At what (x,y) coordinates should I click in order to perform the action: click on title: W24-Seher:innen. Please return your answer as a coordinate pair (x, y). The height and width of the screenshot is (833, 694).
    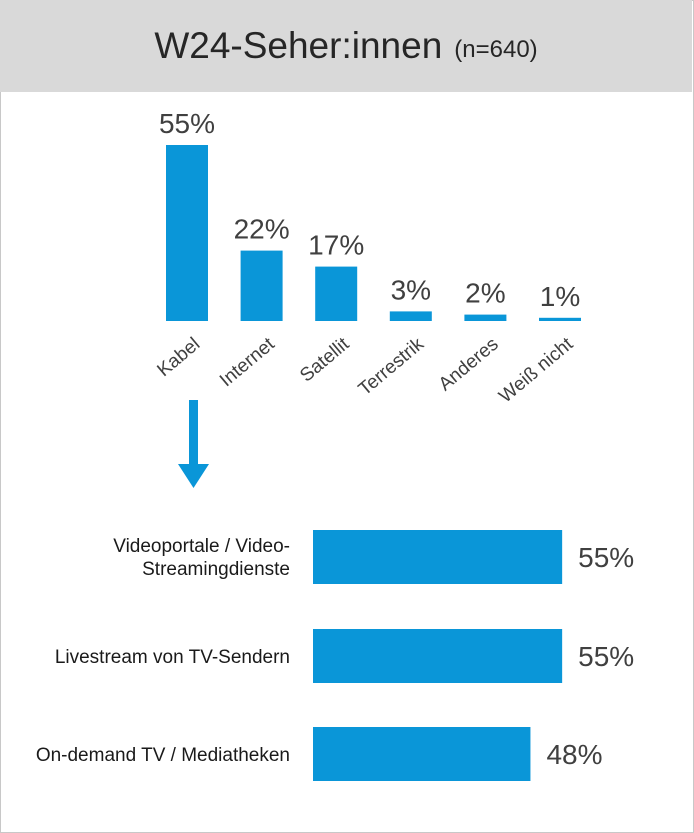
    Looking at the image, I should click on (298, 45).